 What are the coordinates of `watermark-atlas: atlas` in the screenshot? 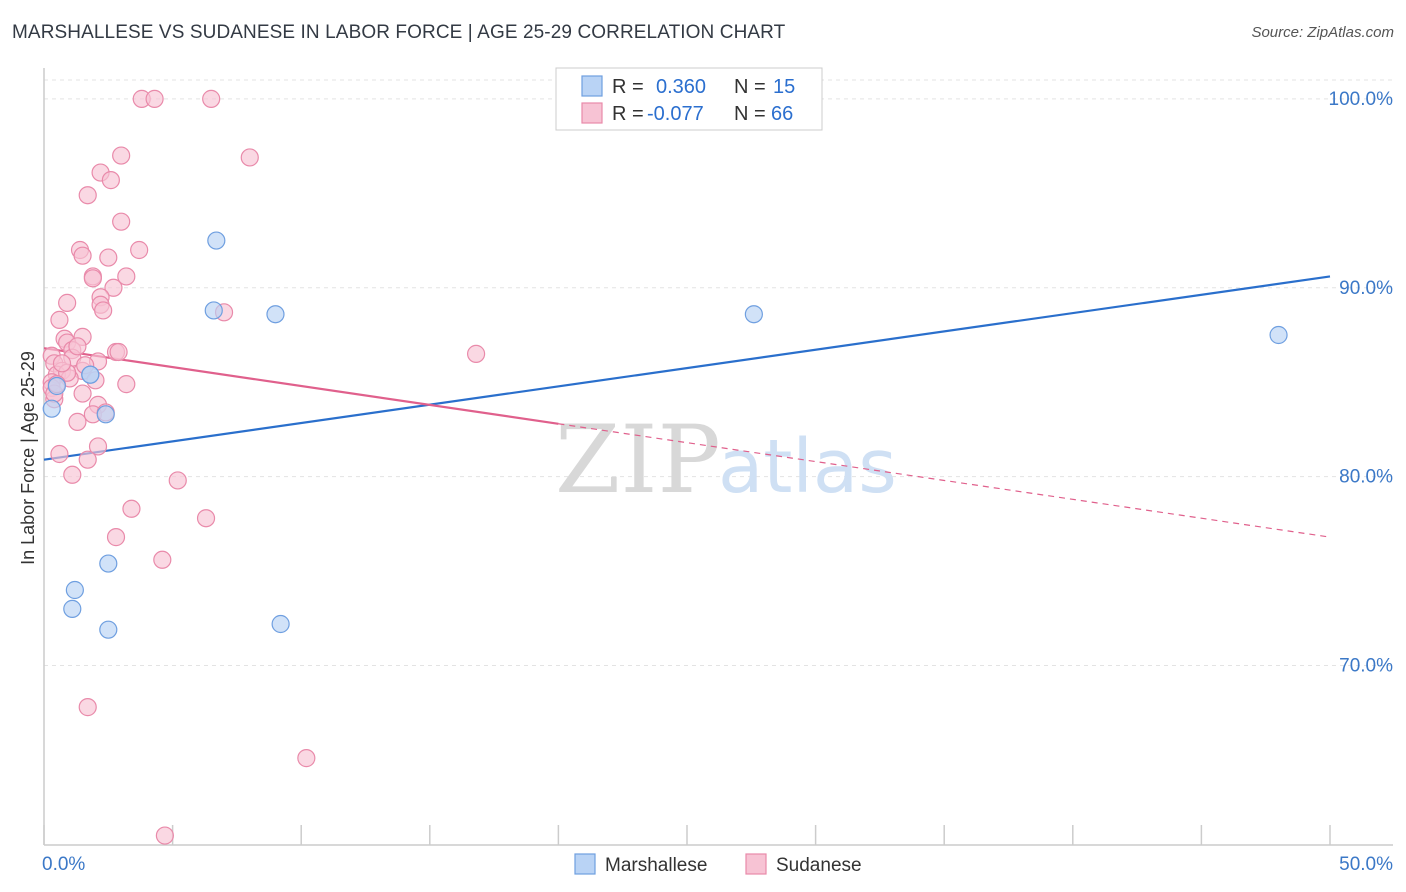 It's located at (807, 467).